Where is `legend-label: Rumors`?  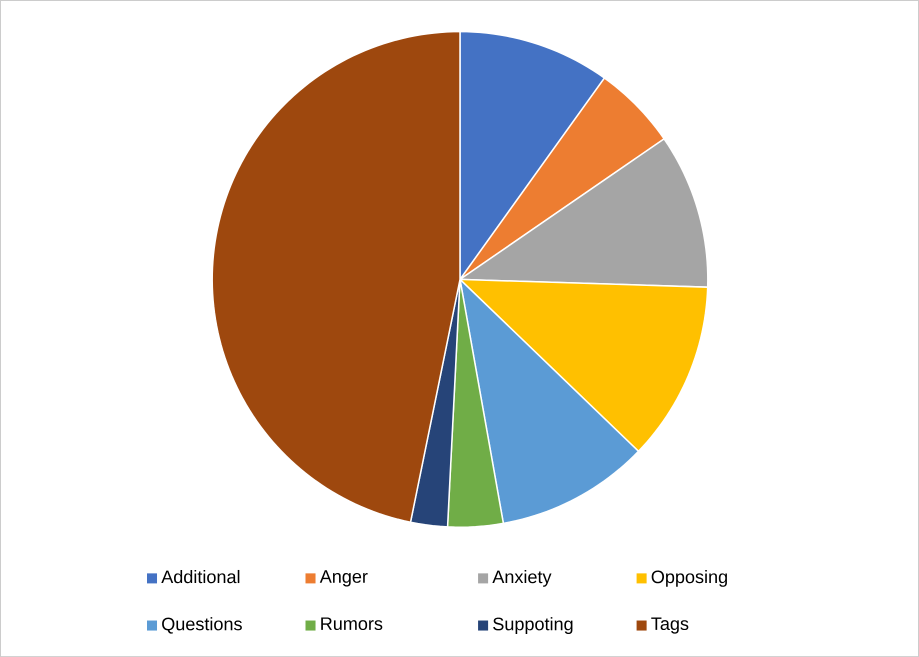 legend-label: Rumors is located at coordinates (351, 623).